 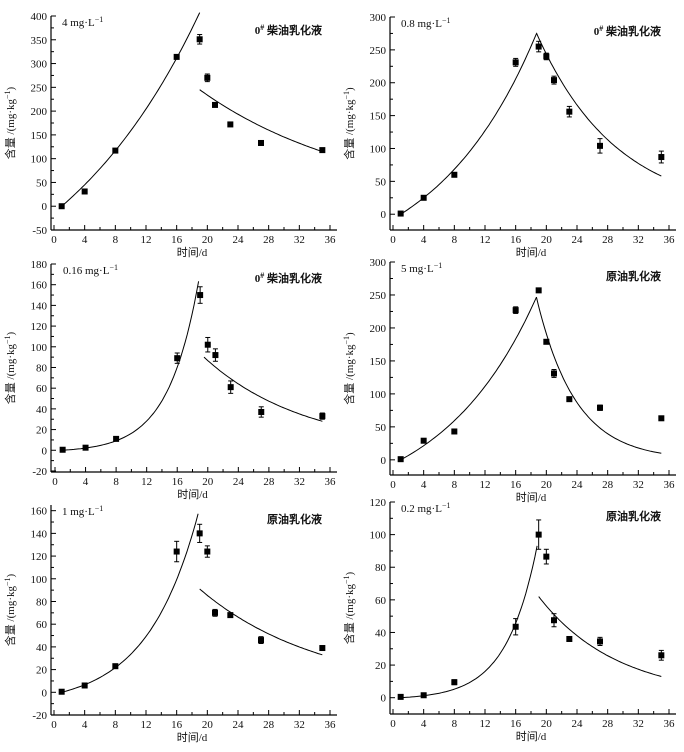 I want to click on y-tick-label: 250, so click(x=378, y=51).